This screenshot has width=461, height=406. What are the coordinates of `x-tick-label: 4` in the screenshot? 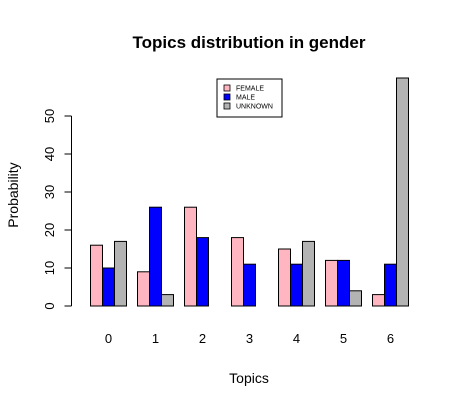 It's located at (296, 338).